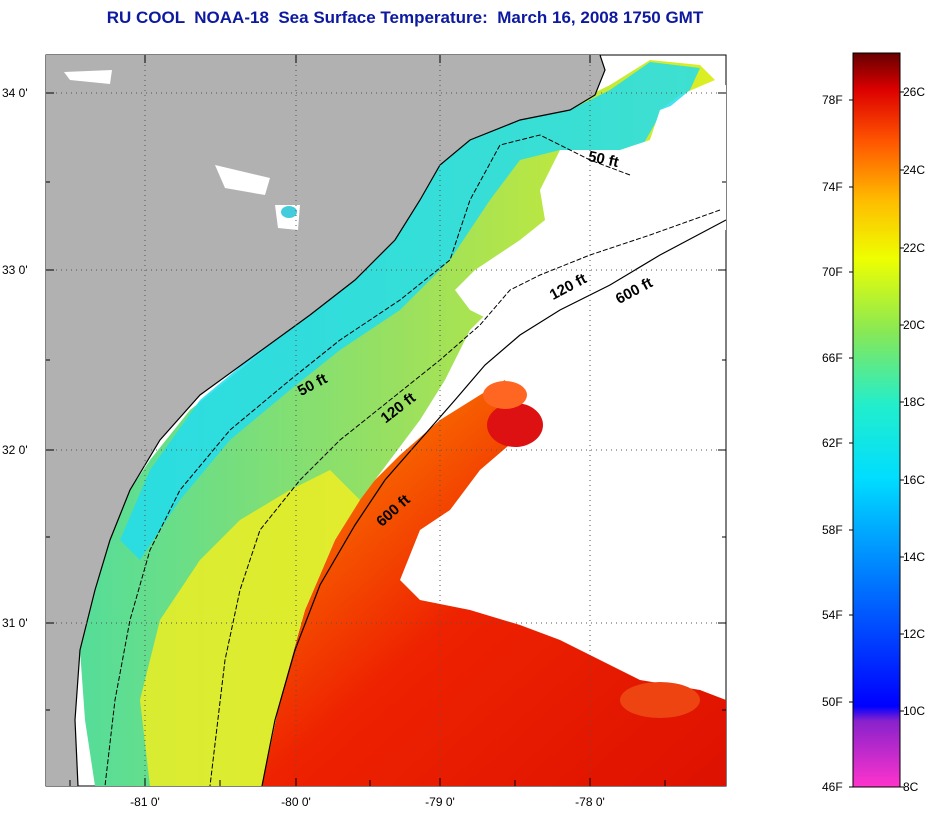 The height and width of the screenshot is (817, 928). Describe the element at coordinates (876, 420) in the screenshot. I see `colorbar` at that location.